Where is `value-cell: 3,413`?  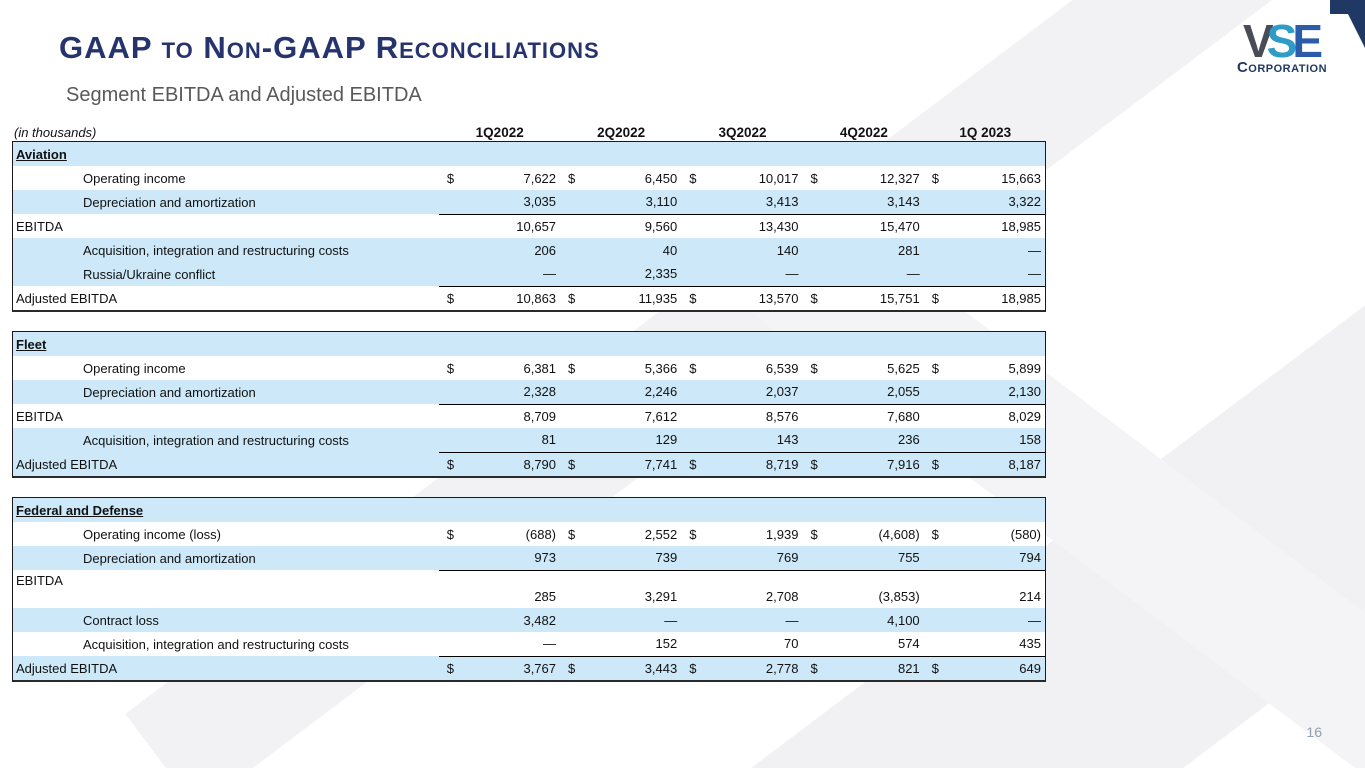 value-cell: 3,413 is located at coordinates (755, 202).